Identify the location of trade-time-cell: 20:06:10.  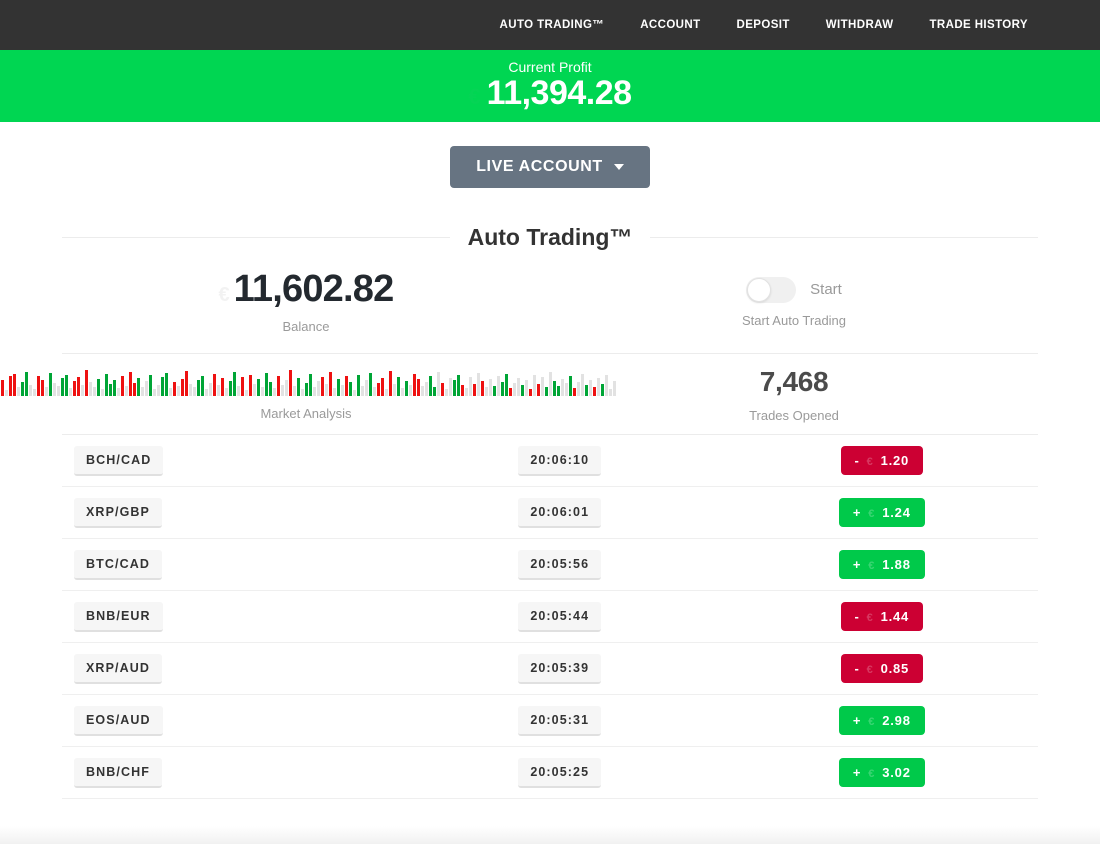
(560, 460).